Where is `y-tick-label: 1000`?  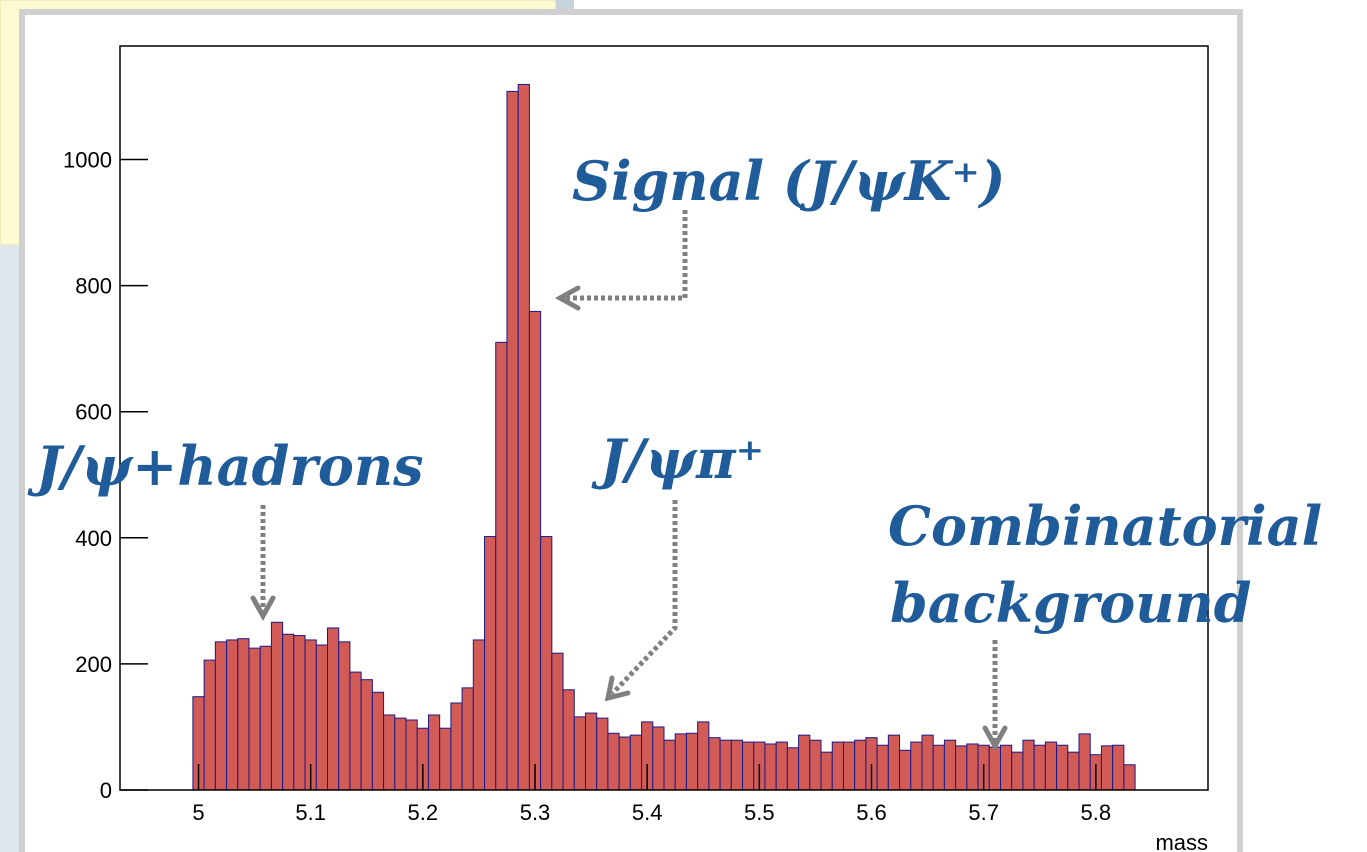 y-tick-label: 1000 is located at coordinates (87, 159).